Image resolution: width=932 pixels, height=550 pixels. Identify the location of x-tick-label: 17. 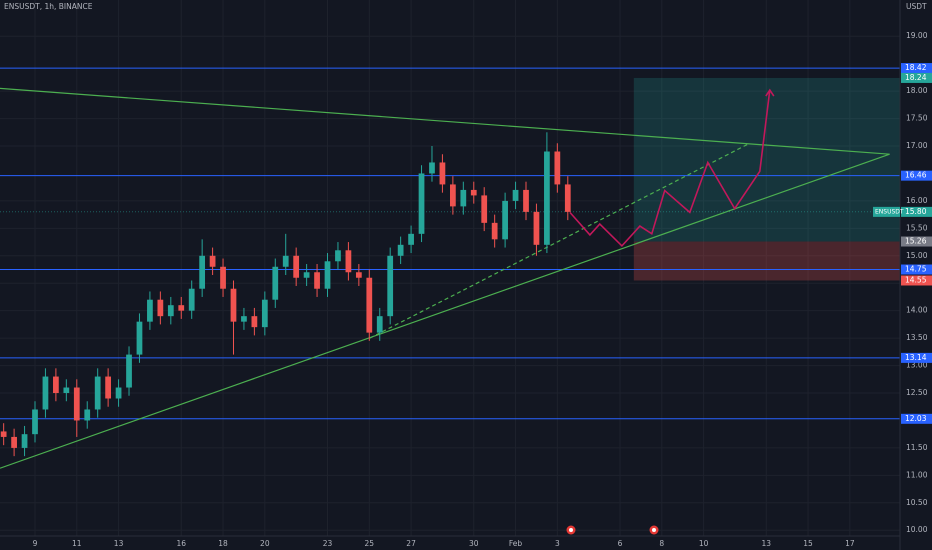
(850, 543).